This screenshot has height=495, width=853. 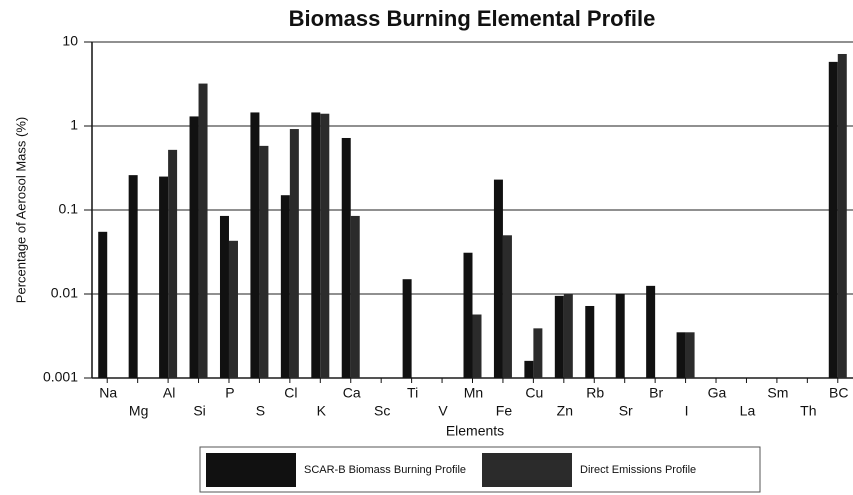 What do you see at coordinates (108, 393) in the screenshot?
I see `x-tick-label: Na` at bounding box center [108, 393].